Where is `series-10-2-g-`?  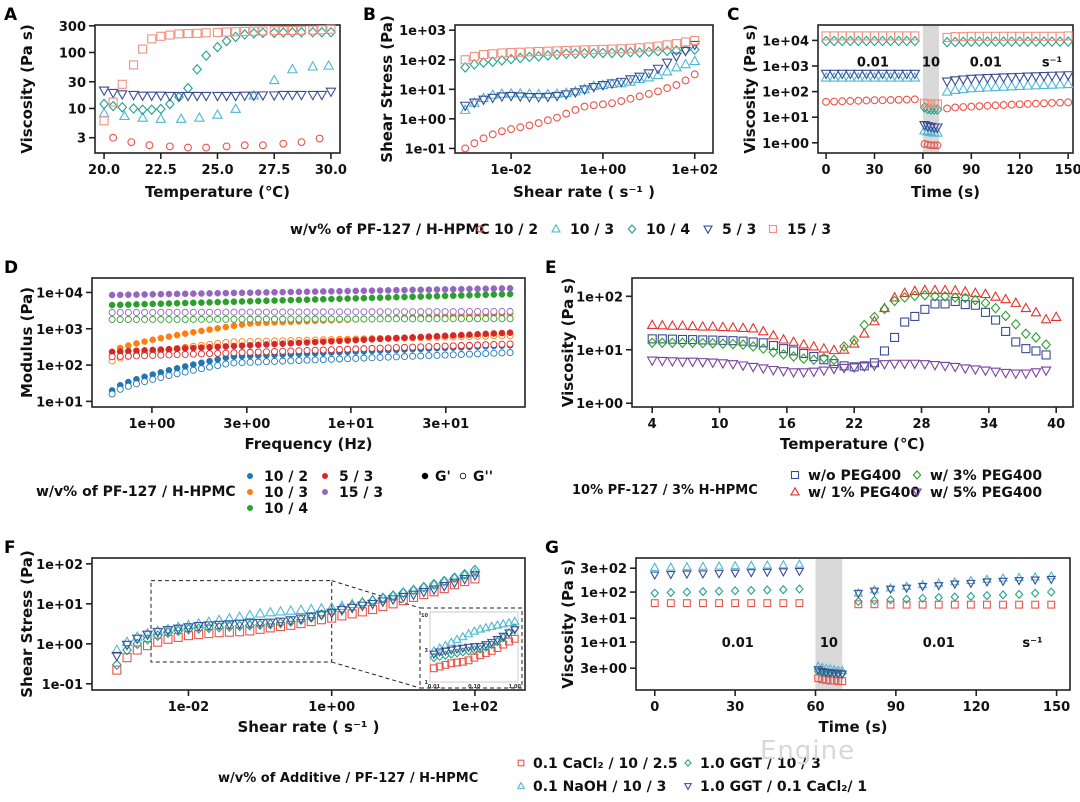 series-10-2-g- is located at coordinates (311, 373).